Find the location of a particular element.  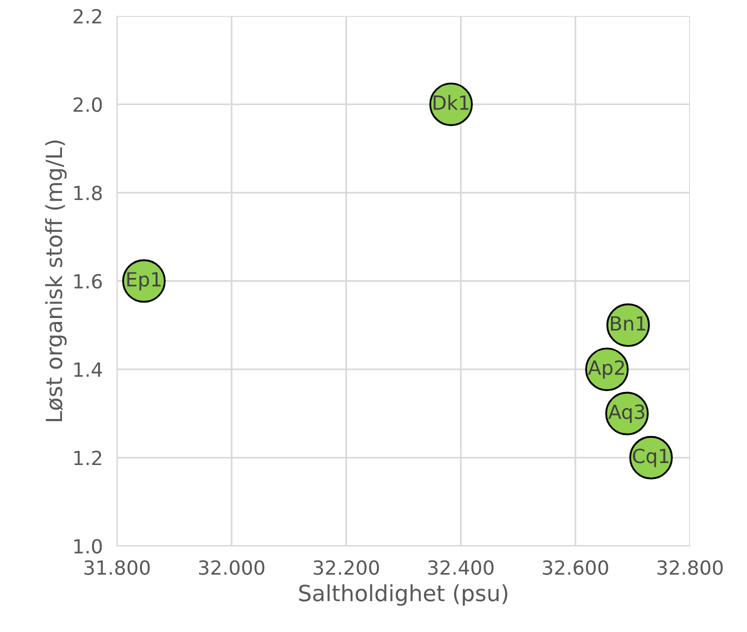

annotation: Cq1 is located at coordinates (650, 458).